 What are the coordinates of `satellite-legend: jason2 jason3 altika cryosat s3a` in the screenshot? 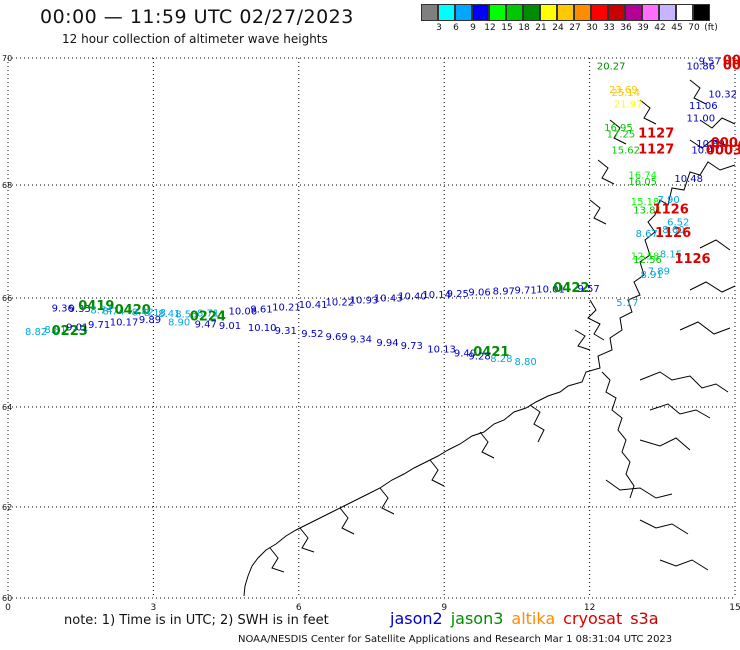 It's located at (528, 618).